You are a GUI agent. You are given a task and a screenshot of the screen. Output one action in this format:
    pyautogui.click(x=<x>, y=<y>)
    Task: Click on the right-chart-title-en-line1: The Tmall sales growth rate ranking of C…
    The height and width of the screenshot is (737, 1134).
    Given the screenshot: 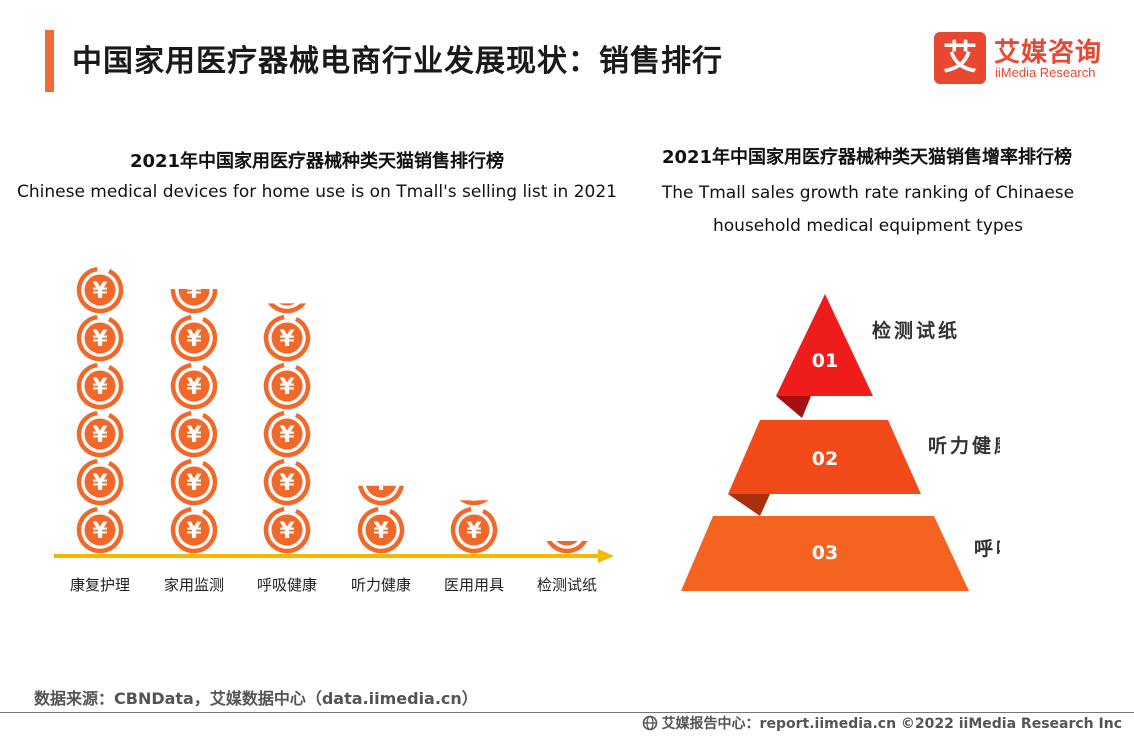 What is the action you would take?
    pyautogui.click(x=868, y=193)
    